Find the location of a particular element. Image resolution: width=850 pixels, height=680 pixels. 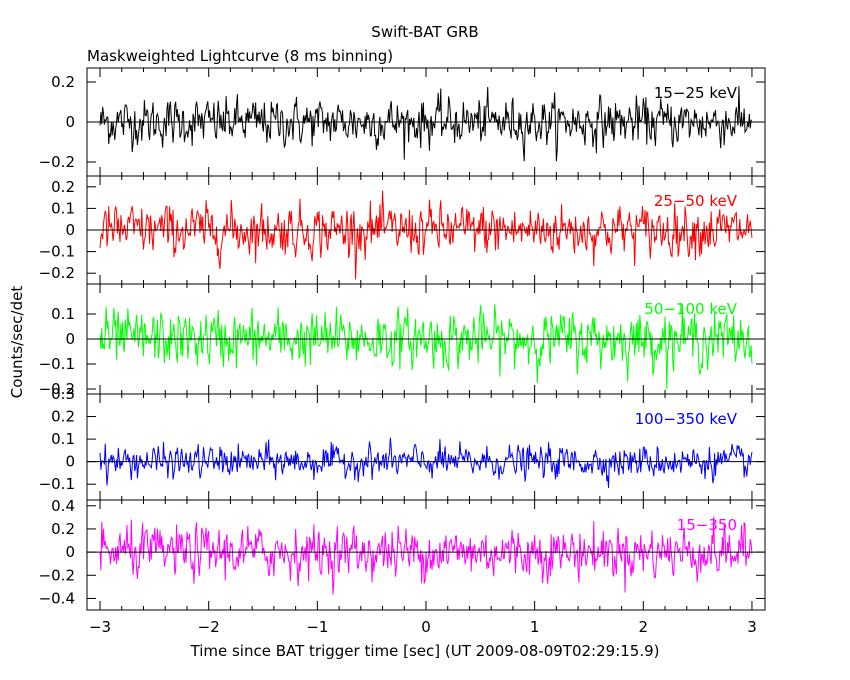

band-label: 15−350 is located at coordinates (707, 525).